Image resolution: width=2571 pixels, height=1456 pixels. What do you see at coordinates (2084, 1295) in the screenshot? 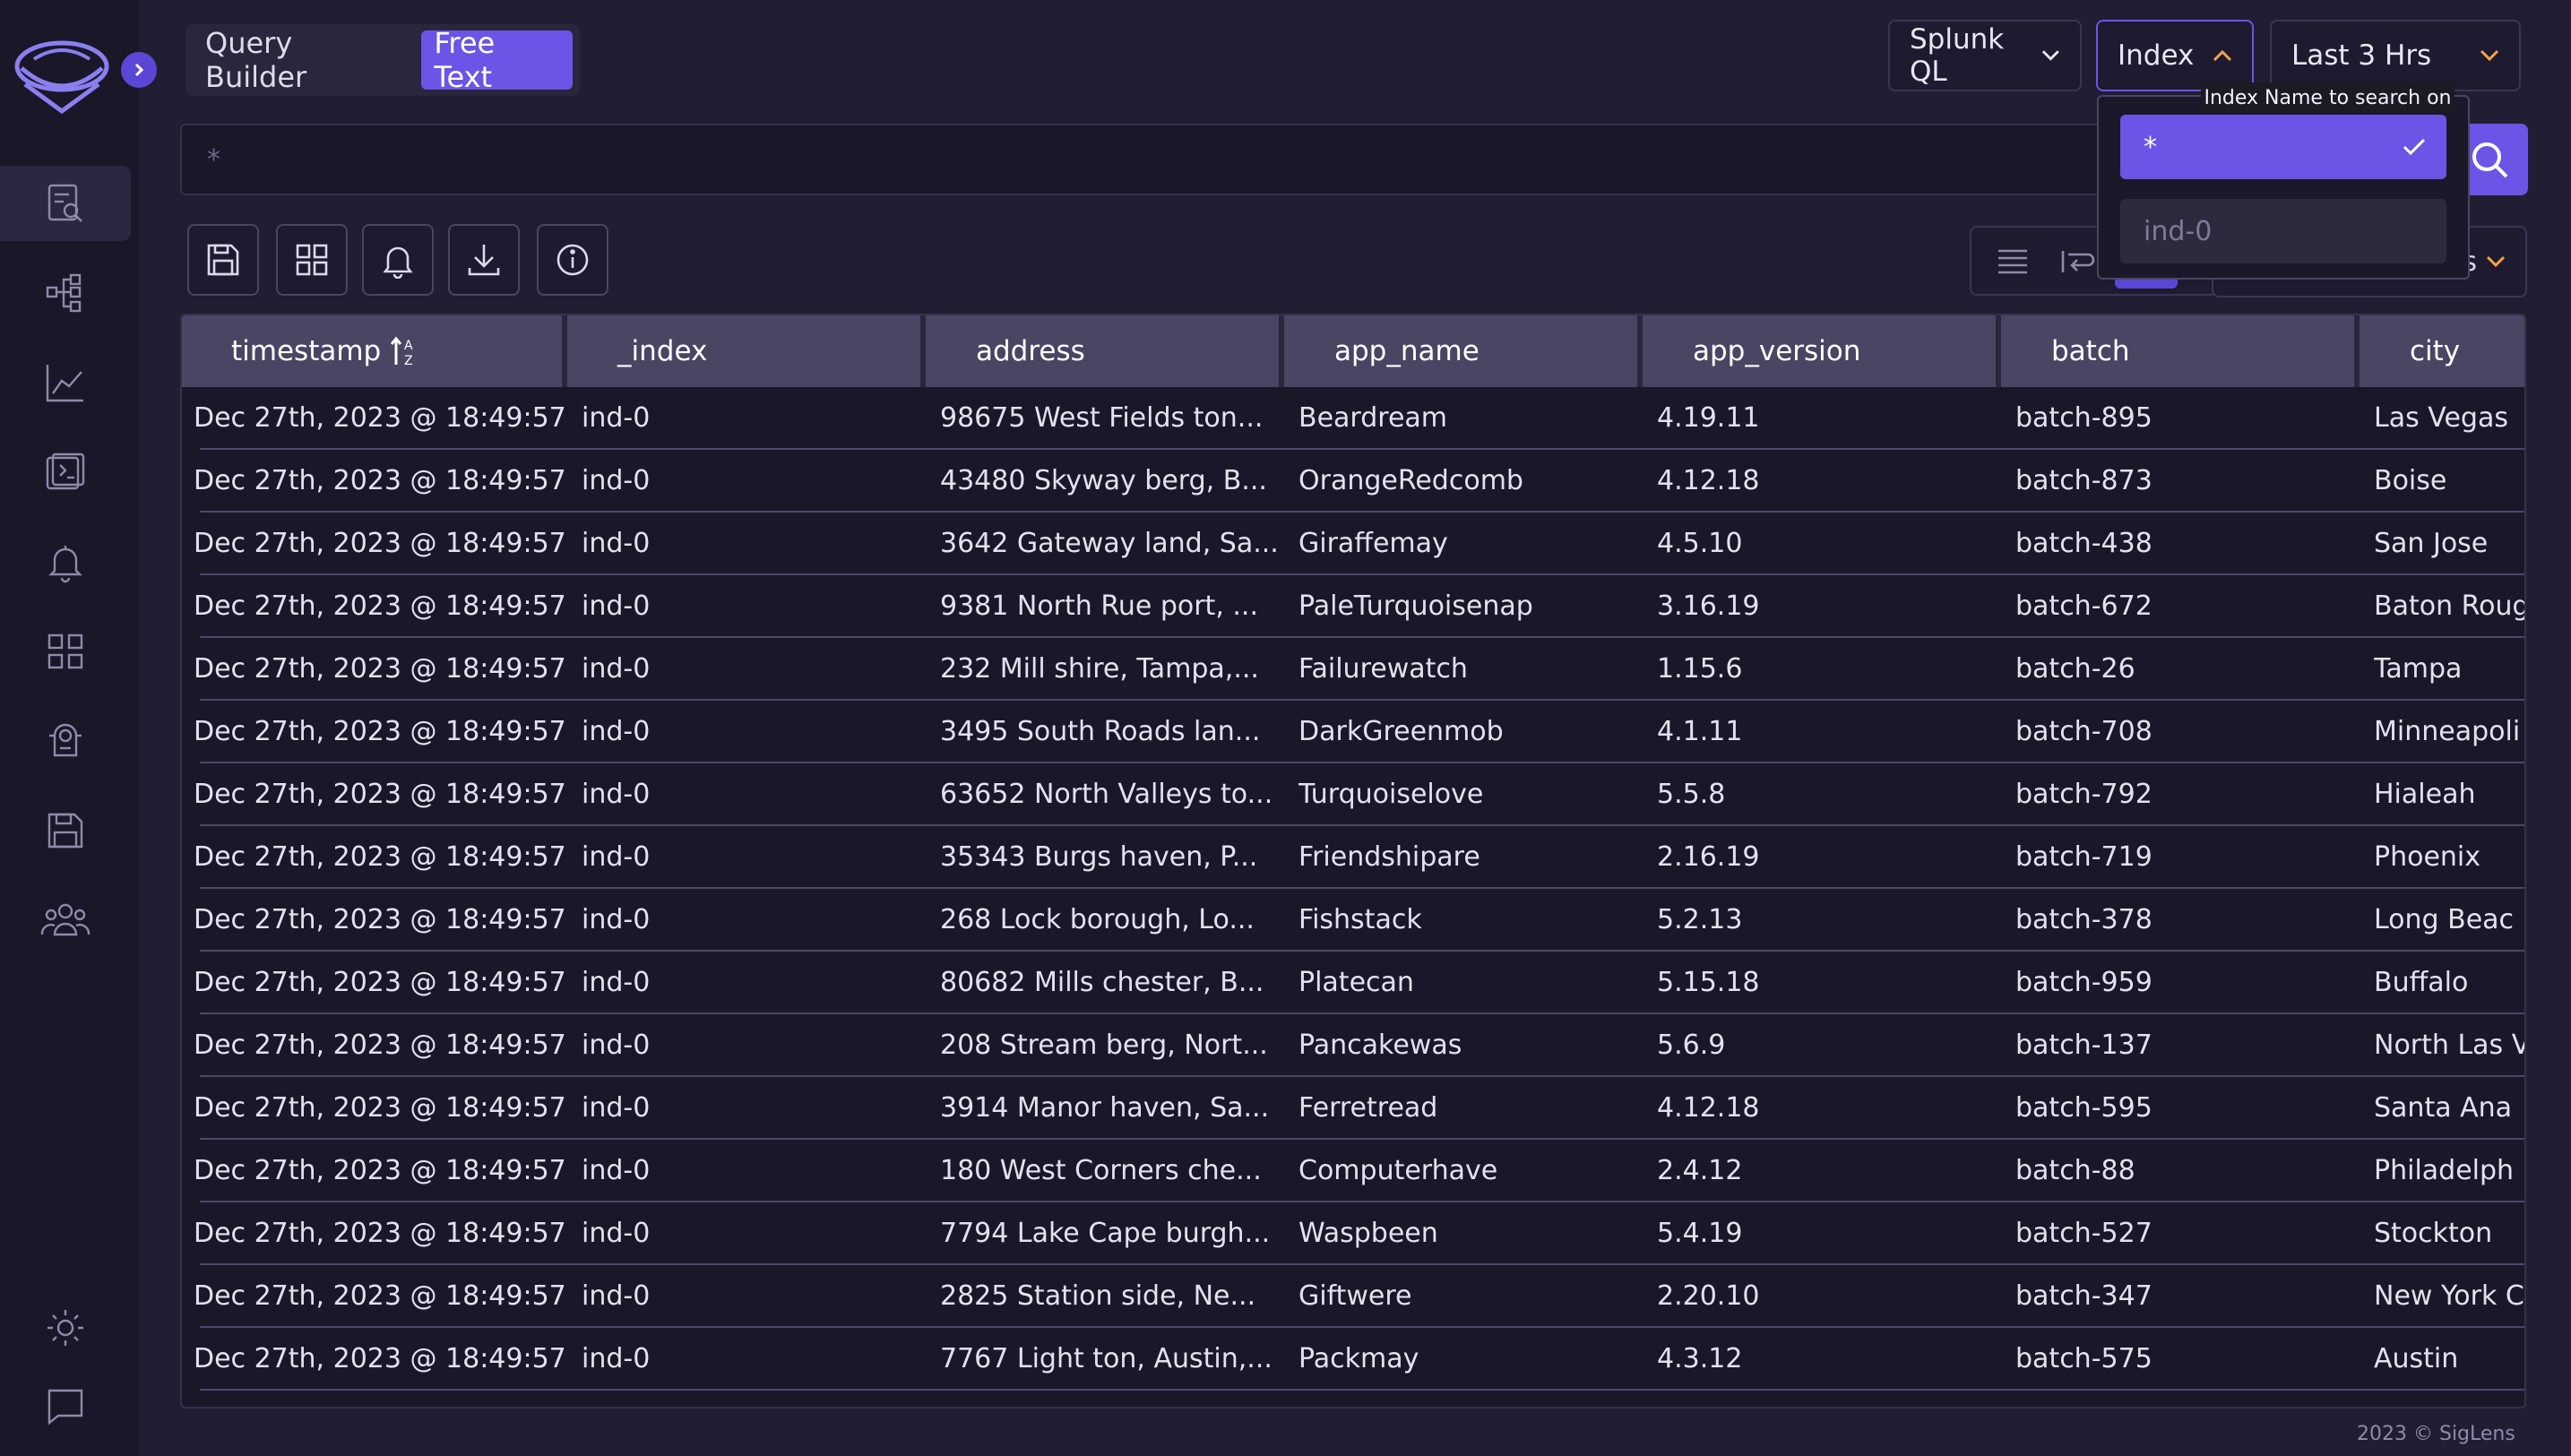
I see `cell-batch: batch-347` at bounding box center [2084, 1295].